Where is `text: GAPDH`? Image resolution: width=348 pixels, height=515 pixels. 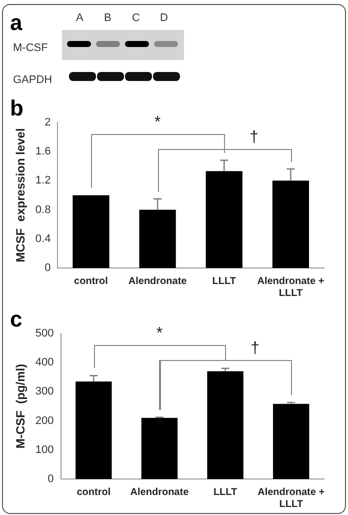
text: GAPDH is located at coordinates (32, 80).